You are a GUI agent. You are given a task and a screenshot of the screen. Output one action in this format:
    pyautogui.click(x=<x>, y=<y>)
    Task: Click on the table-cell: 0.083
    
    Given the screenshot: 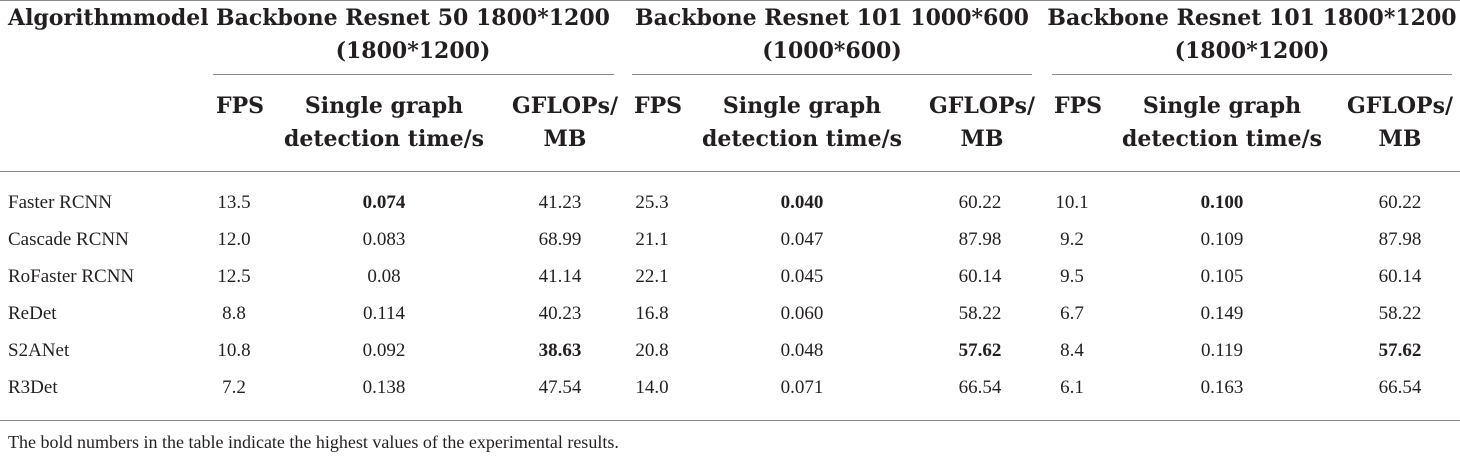 What is the action you would take?
    pyautogui.click(x=384, y=239)
    